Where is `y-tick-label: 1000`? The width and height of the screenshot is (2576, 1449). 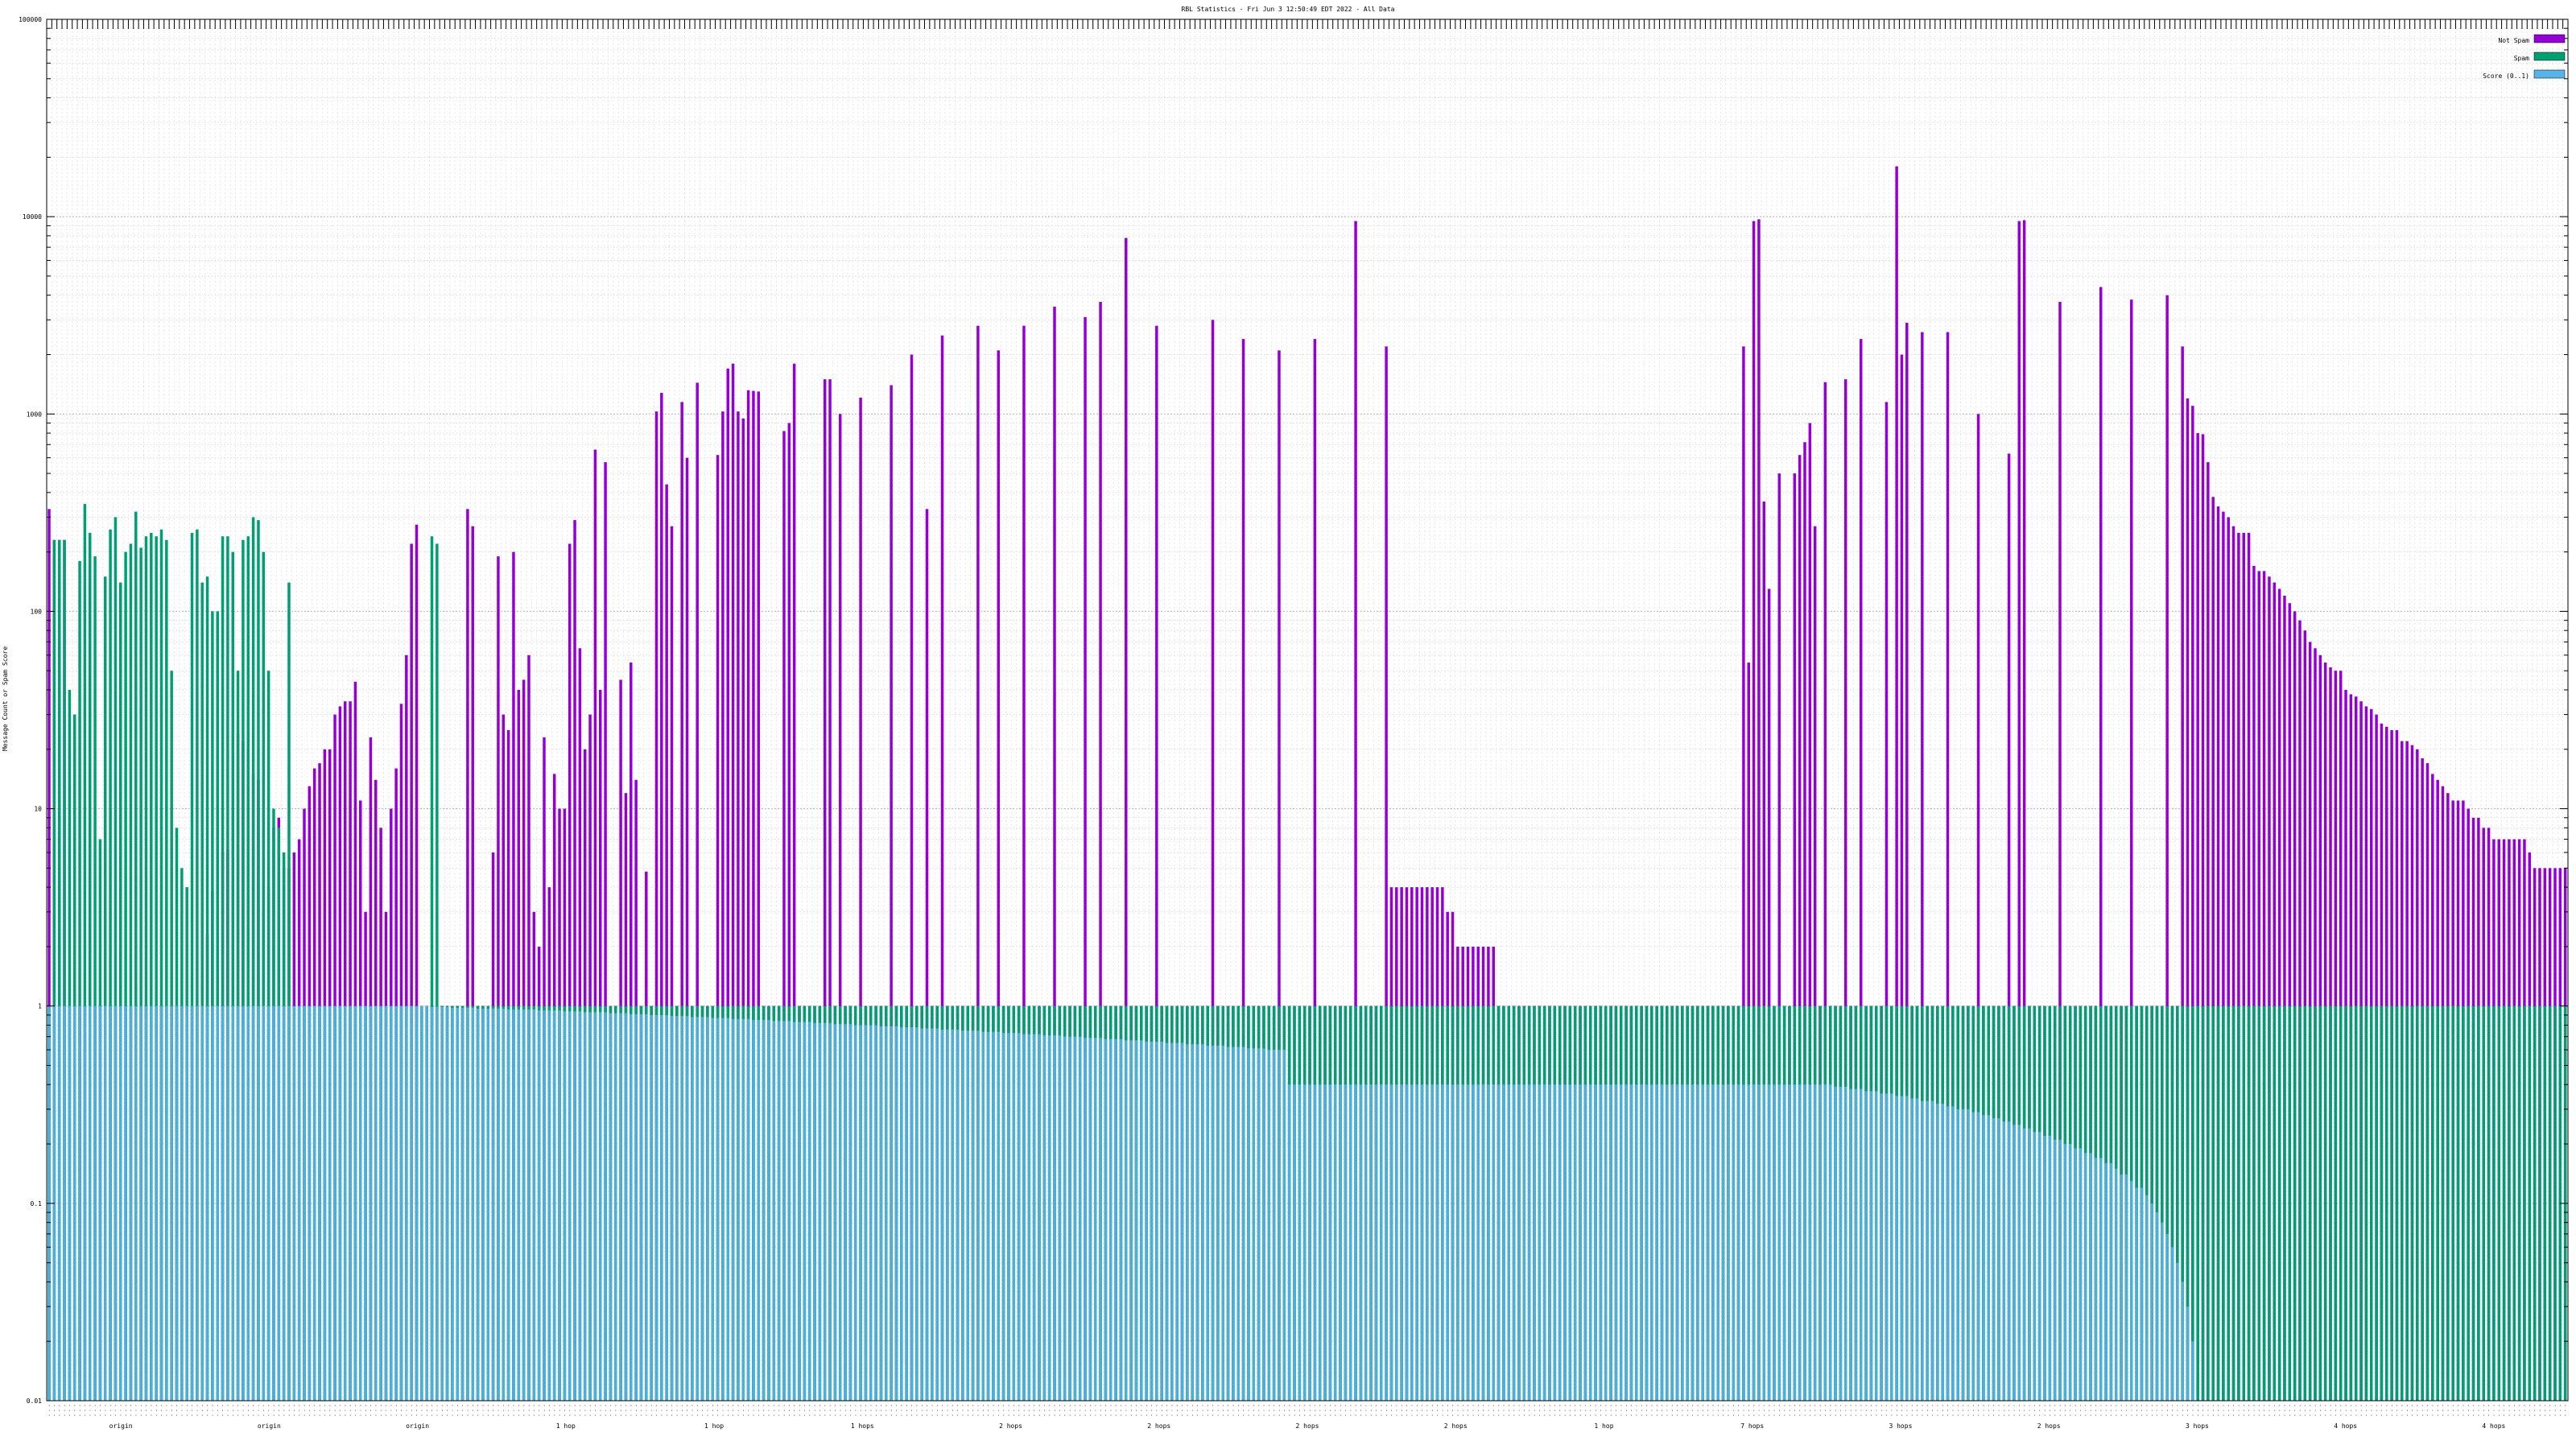 y-tick-label: 1000 is located at coordinates (34, 414).